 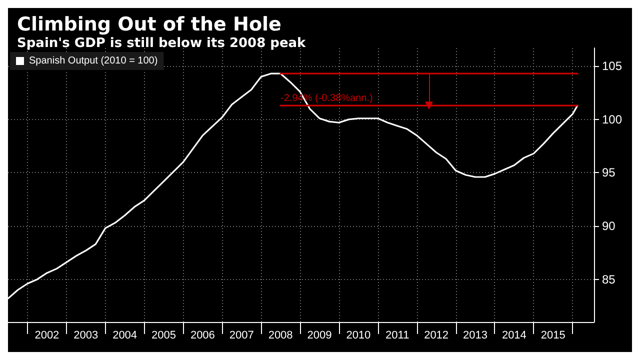 What do you see at coordinates (475, 336) in the screenshot?
I see `x-tick-label: 2013` at bounding box center [475, 336].